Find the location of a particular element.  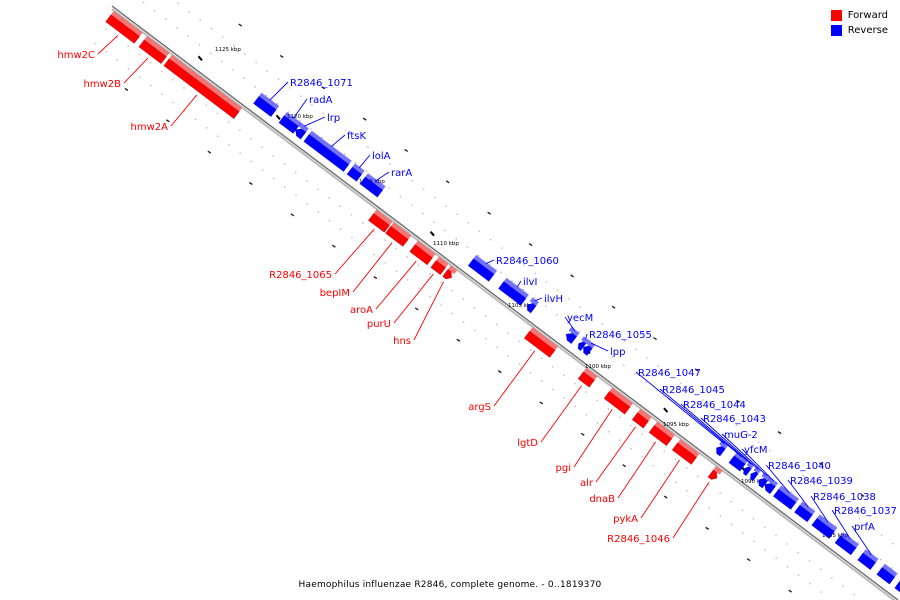

gene-lrp is located at coordinates (302, 131).